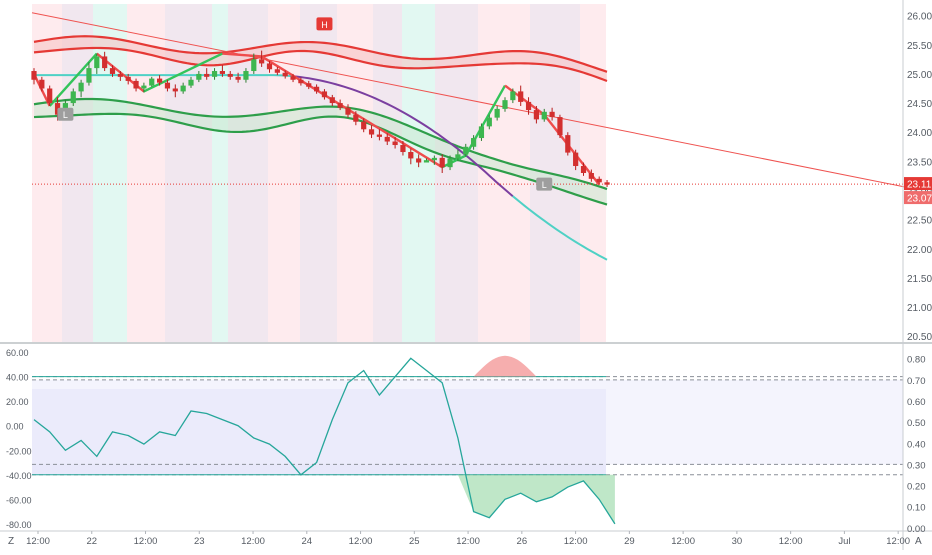 The image size is (932, 555). Describe the element at coordinates (916, 381) in the screenshot. I see `oscillator-right-tick-label: 0.70` at that location.